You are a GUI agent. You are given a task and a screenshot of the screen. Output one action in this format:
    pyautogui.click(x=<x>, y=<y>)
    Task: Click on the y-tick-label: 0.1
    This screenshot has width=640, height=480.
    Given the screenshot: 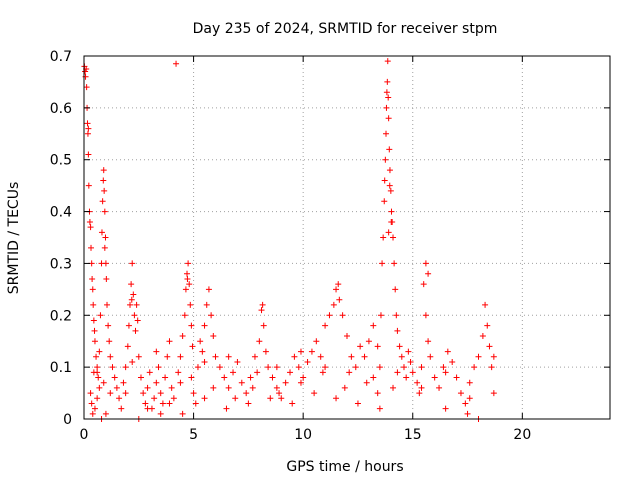 What is the action you would take?
    pyautogui.click(x=61, y=368)
    